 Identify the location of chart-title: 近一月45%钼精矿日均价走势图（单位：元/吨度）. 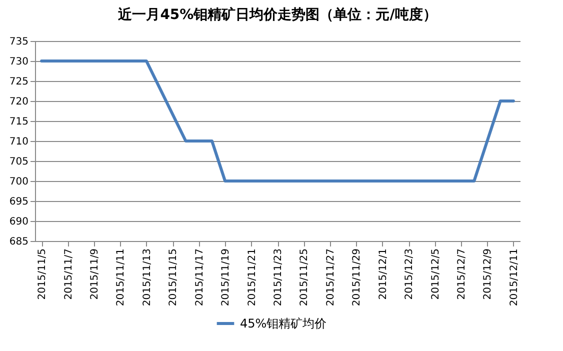
(277, 14).